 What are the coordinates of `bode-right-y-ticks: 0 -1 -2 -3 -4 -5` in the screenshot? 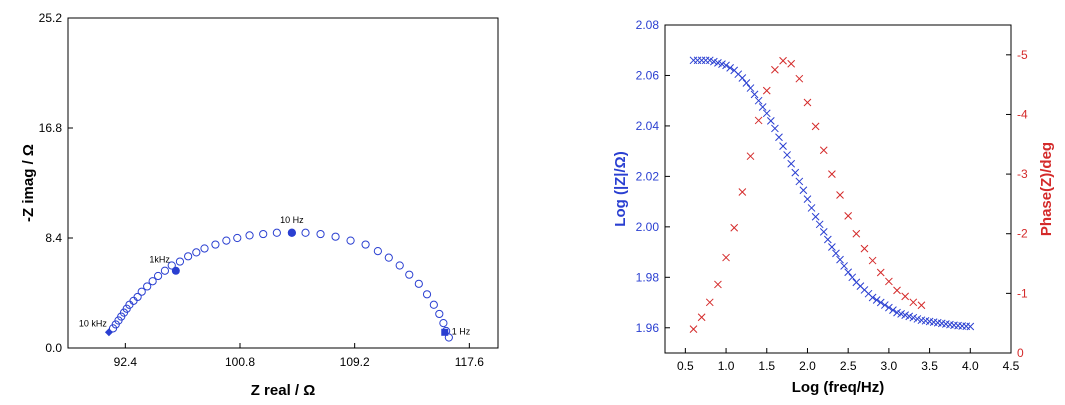 It's located at (1017, 204).